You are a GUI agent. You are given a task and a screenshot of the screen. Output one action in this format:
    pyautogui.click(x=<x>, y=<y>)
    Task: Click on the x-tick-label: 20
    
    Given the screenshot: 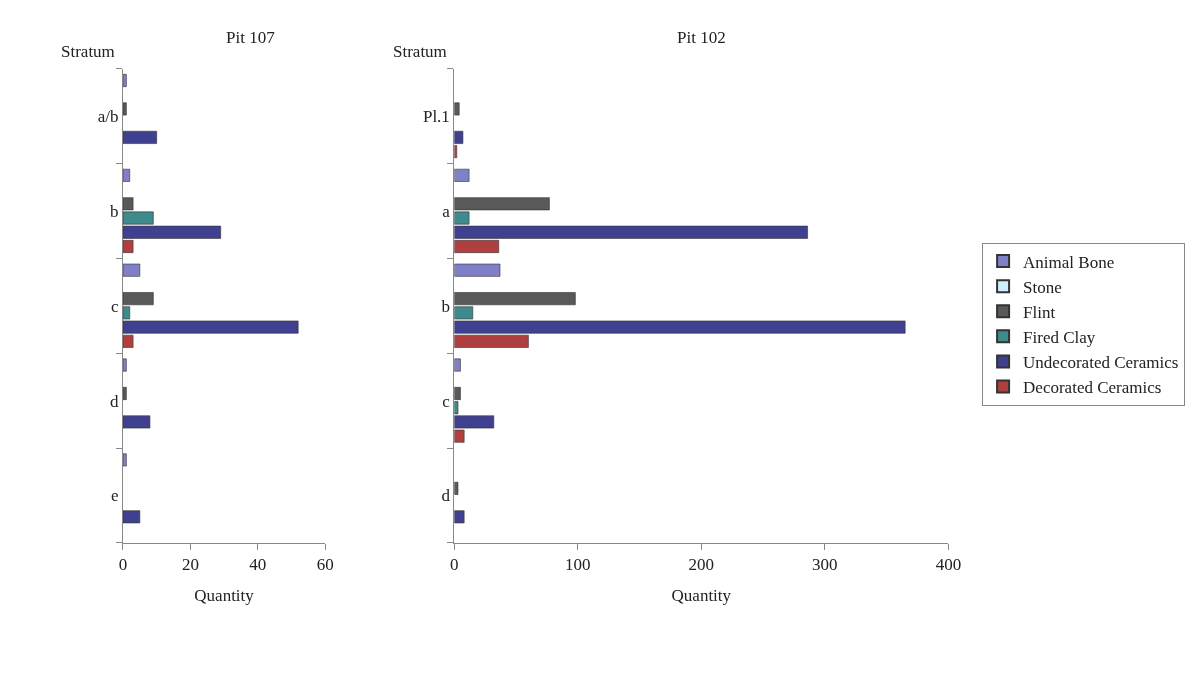 What is the action you would take?
    pyautogui.click(x=190, y=565)
    